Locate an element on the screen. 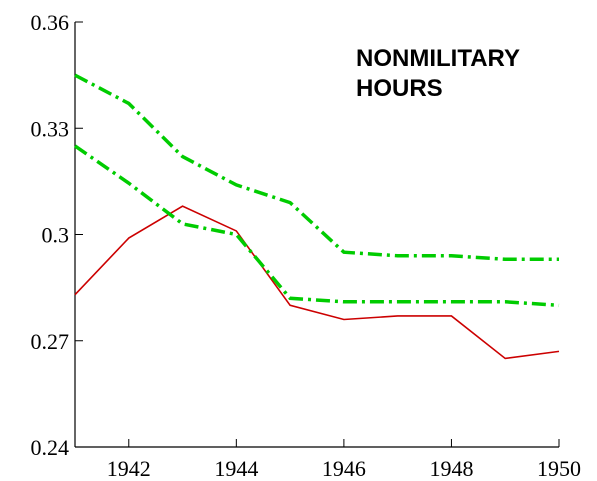  y-tick-label: 0.36 is located at coordinates (50, 22).